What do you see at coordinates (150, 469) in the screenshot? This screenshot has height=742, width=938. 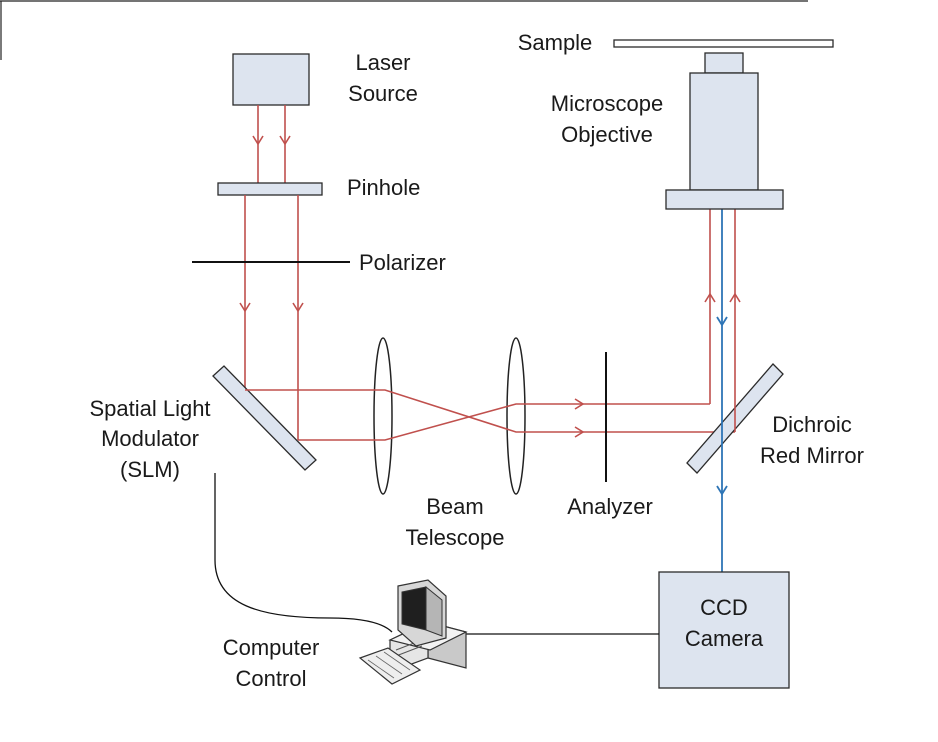 I see `slm-label-line3: (SLM)` at bounding box center [150, 469].